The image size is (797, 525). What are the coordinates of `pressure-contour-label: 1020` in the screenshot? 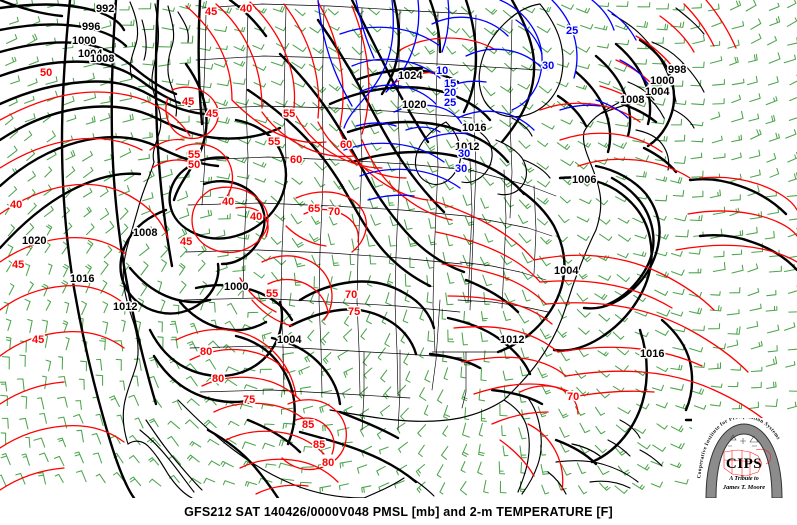 It's located at (414, 105).